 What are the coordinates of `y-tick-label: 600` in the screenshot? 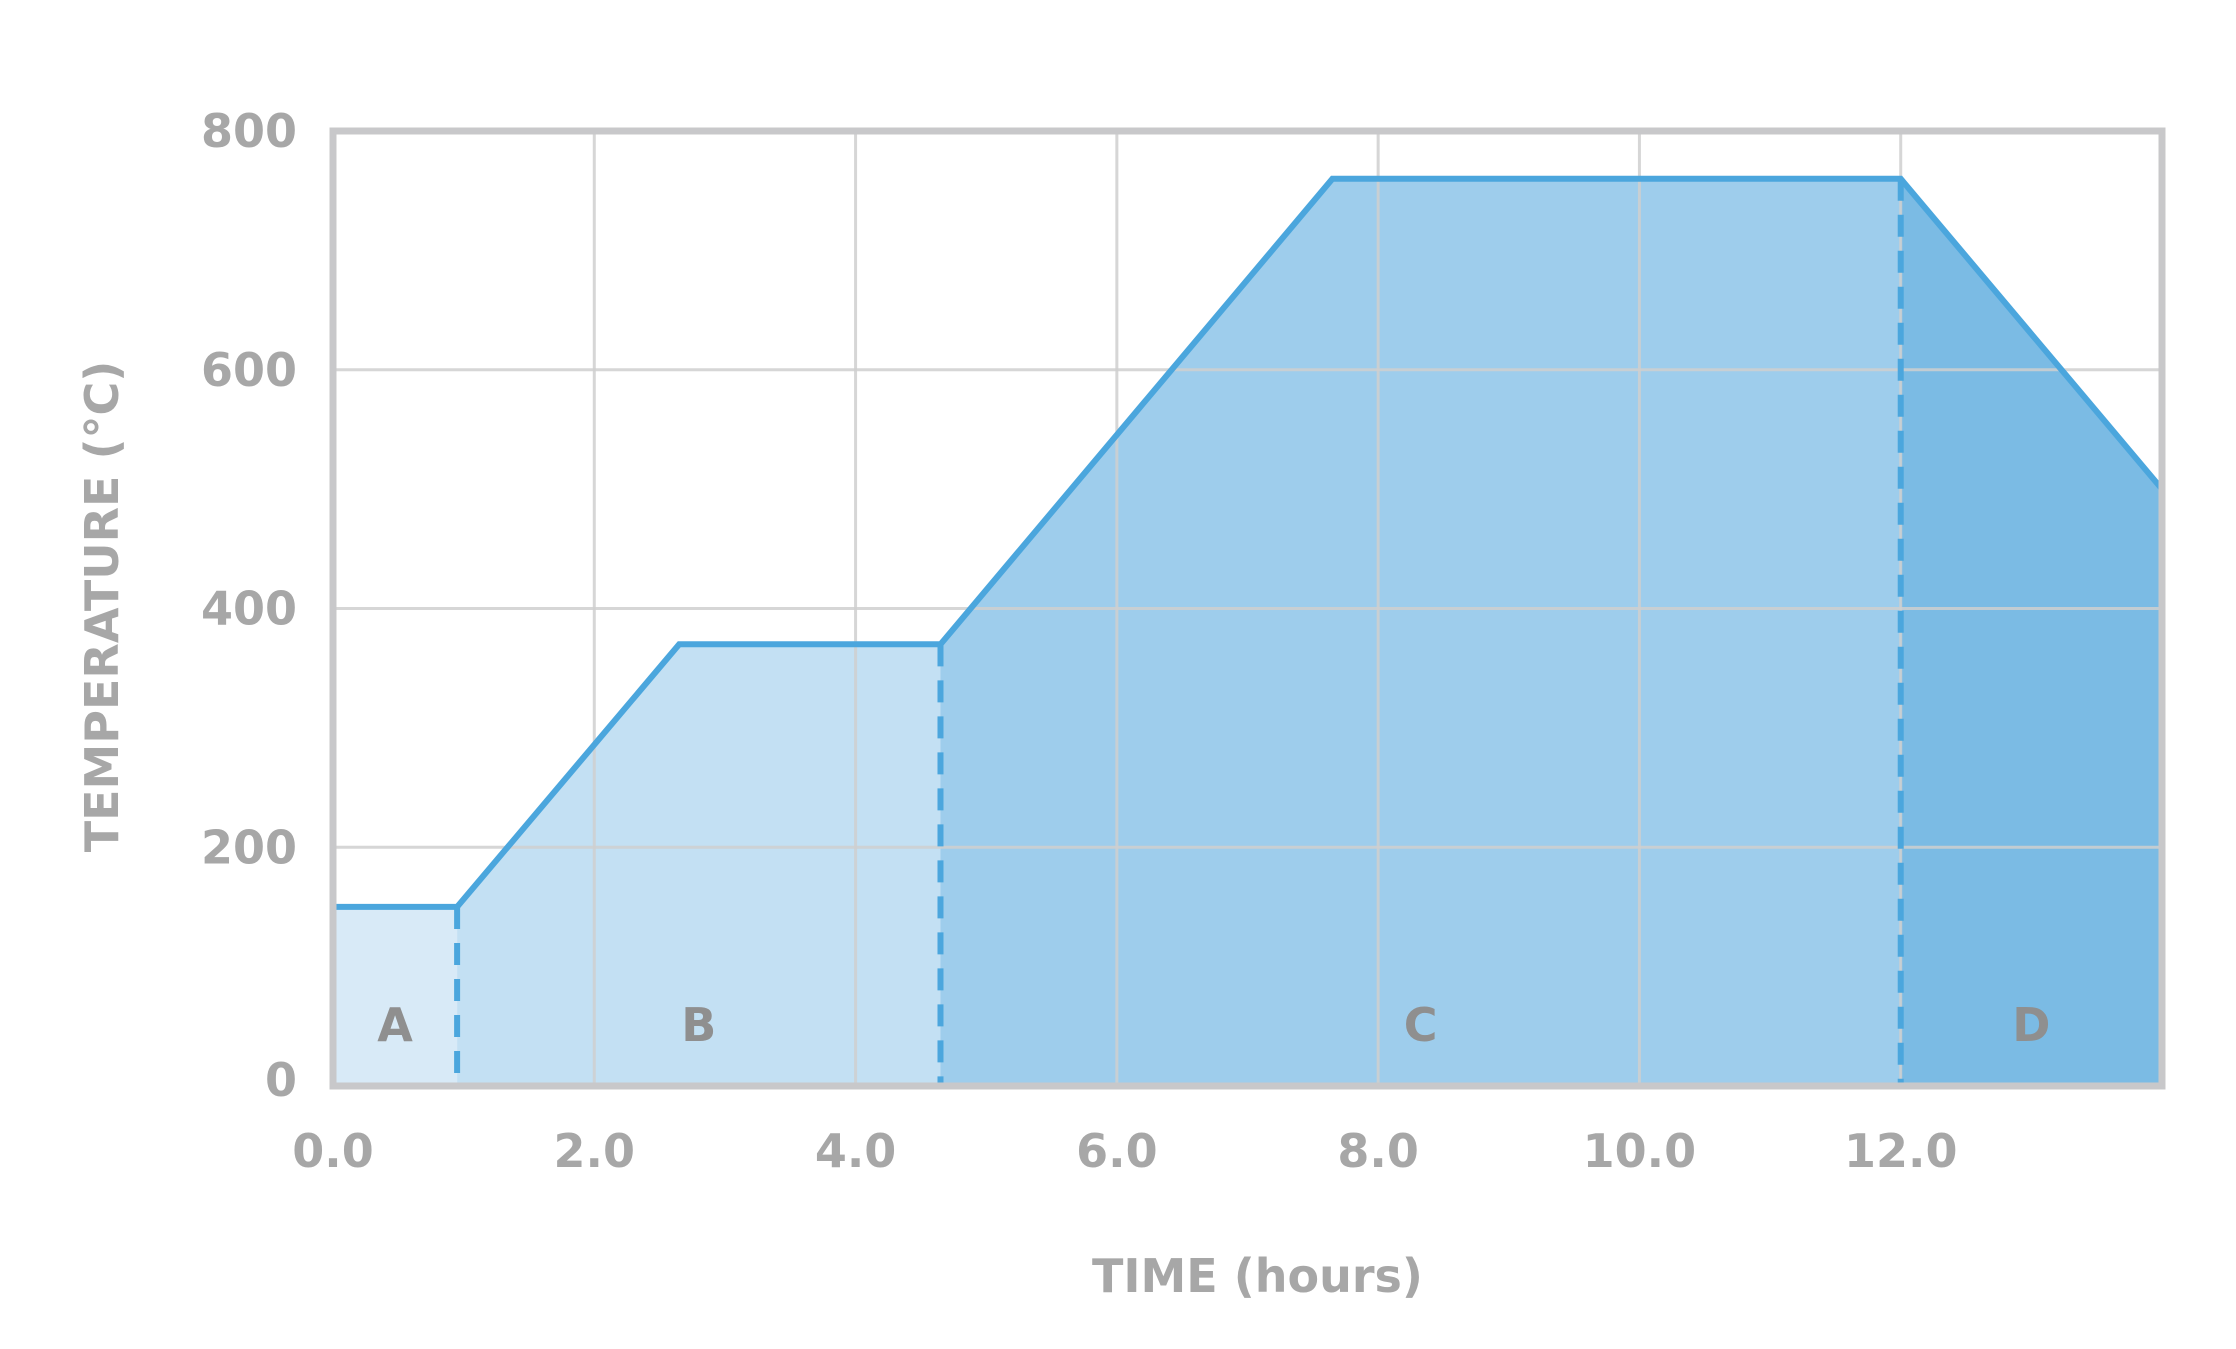 It's located at (249, 370).